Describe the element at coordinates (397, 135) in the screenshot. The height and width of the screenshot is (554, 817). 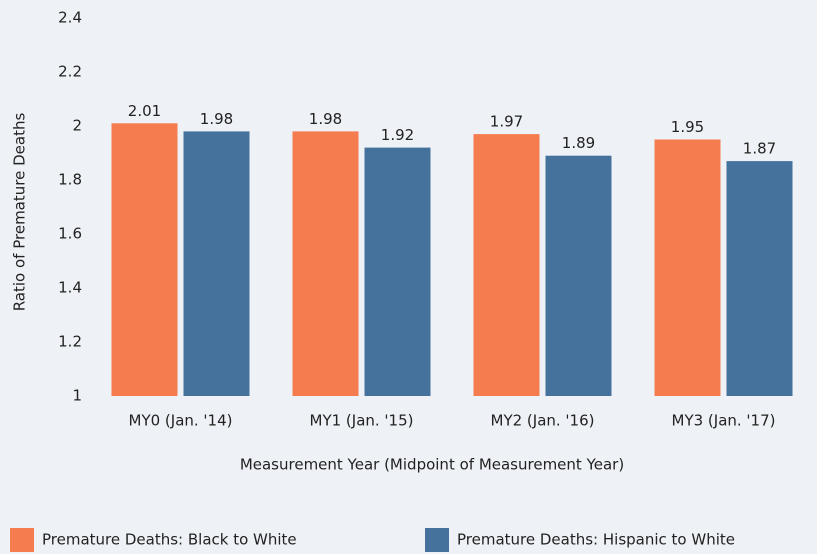
I see `data-label: 1.92` at that location.